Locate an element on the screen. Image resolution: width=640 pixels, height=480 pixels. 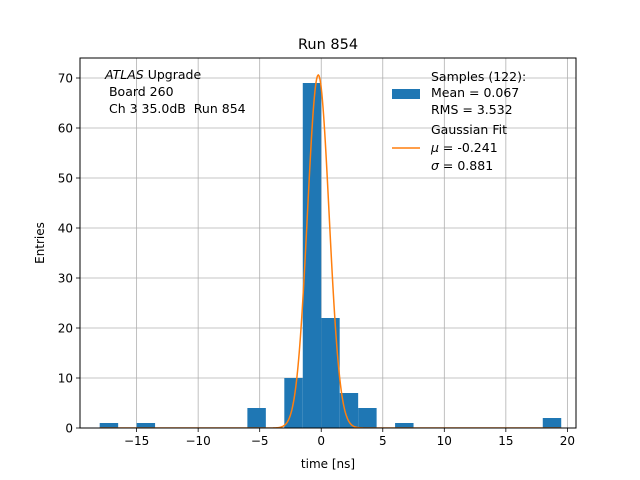
y-tick-label: 60 is located at coordinates (65, 128).